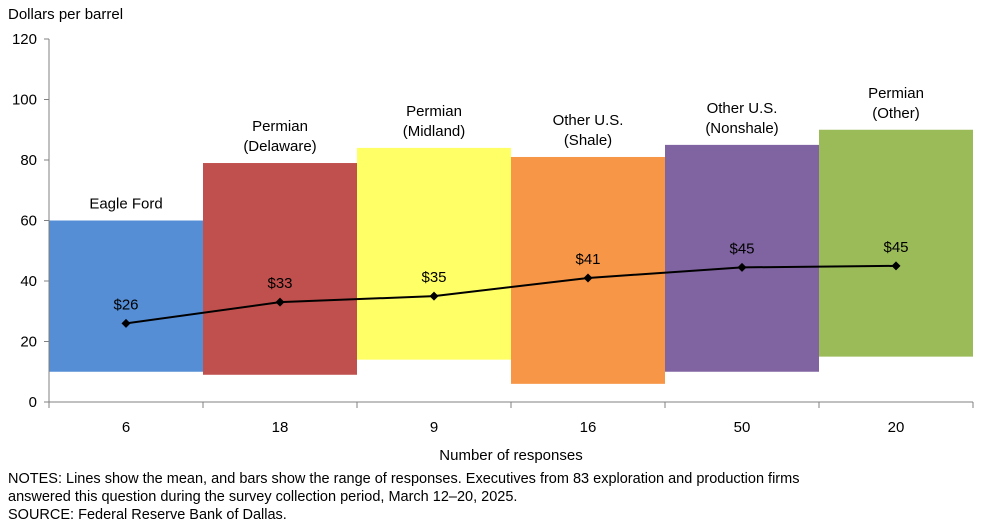 The width and height of the screenshot is (1001, 532). What do you see at coordinates (742, 427) in the screenshot?
I see `x-tick-label: 50` at bounding box center [742, 427].